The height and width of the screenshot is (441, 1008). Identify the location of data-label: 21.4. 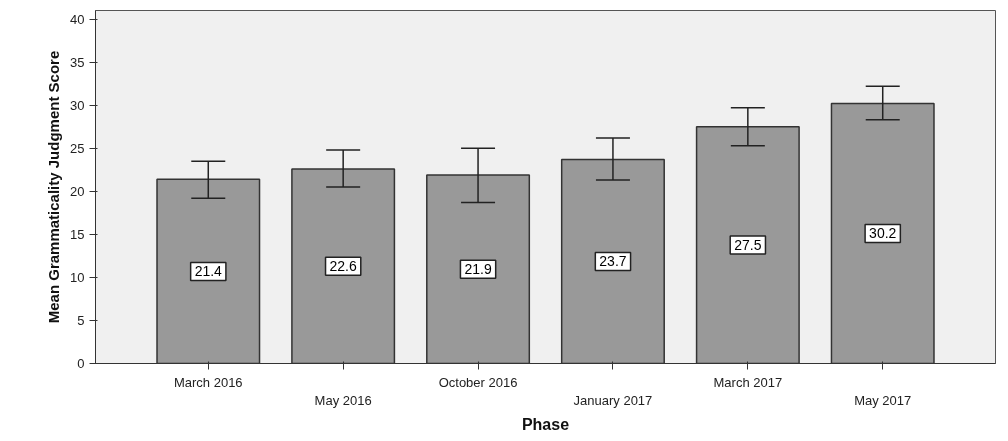
(208, 271).